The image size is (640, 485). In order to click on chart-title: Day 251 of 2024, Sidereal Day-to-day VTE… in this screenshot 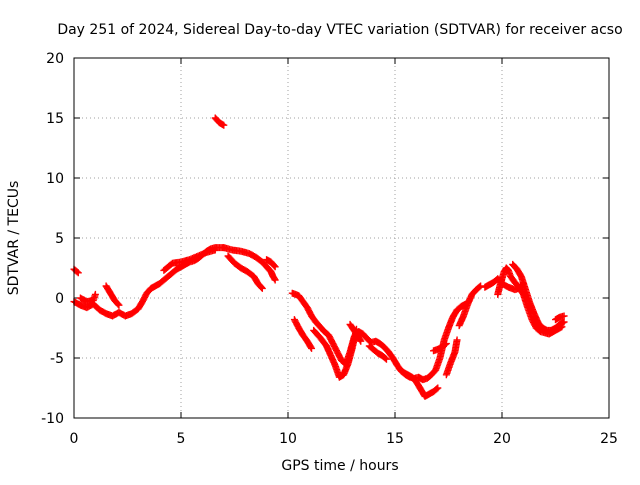, I will do `click(339, 30)`.